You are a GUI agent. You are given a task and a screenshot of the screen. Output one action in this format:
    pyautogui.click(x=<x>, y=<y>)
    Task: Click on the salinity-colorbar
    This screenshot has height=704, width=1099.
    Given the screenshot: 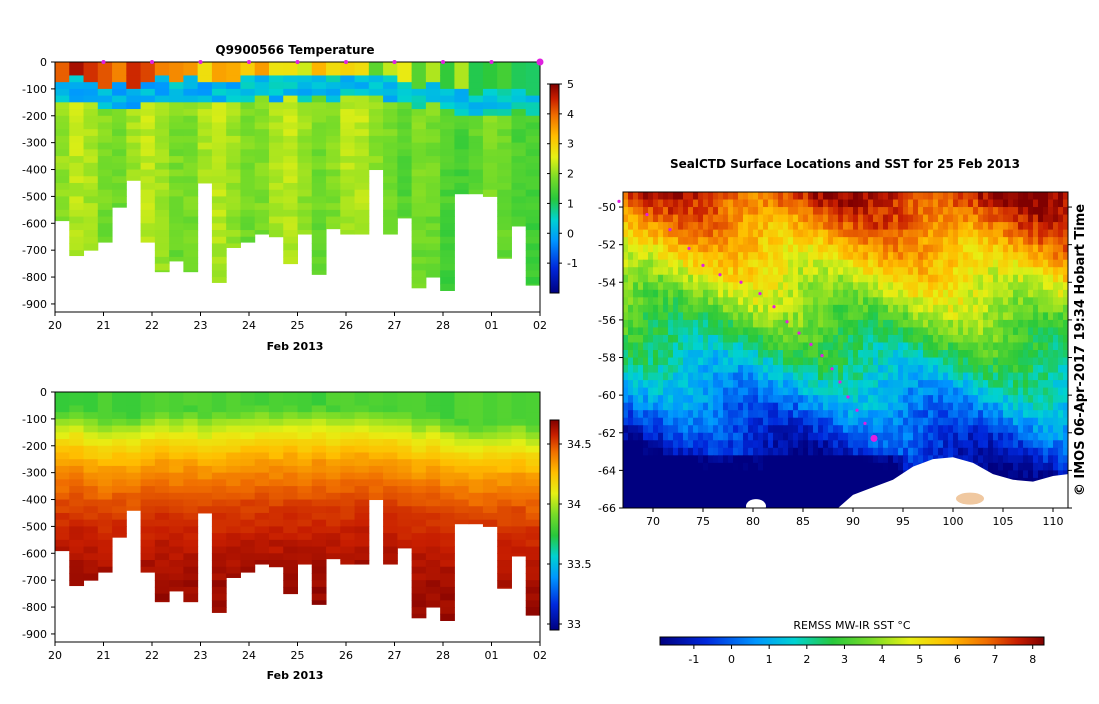 What is the action you would take?
    pyautogui.click(x=554, y=525)
    